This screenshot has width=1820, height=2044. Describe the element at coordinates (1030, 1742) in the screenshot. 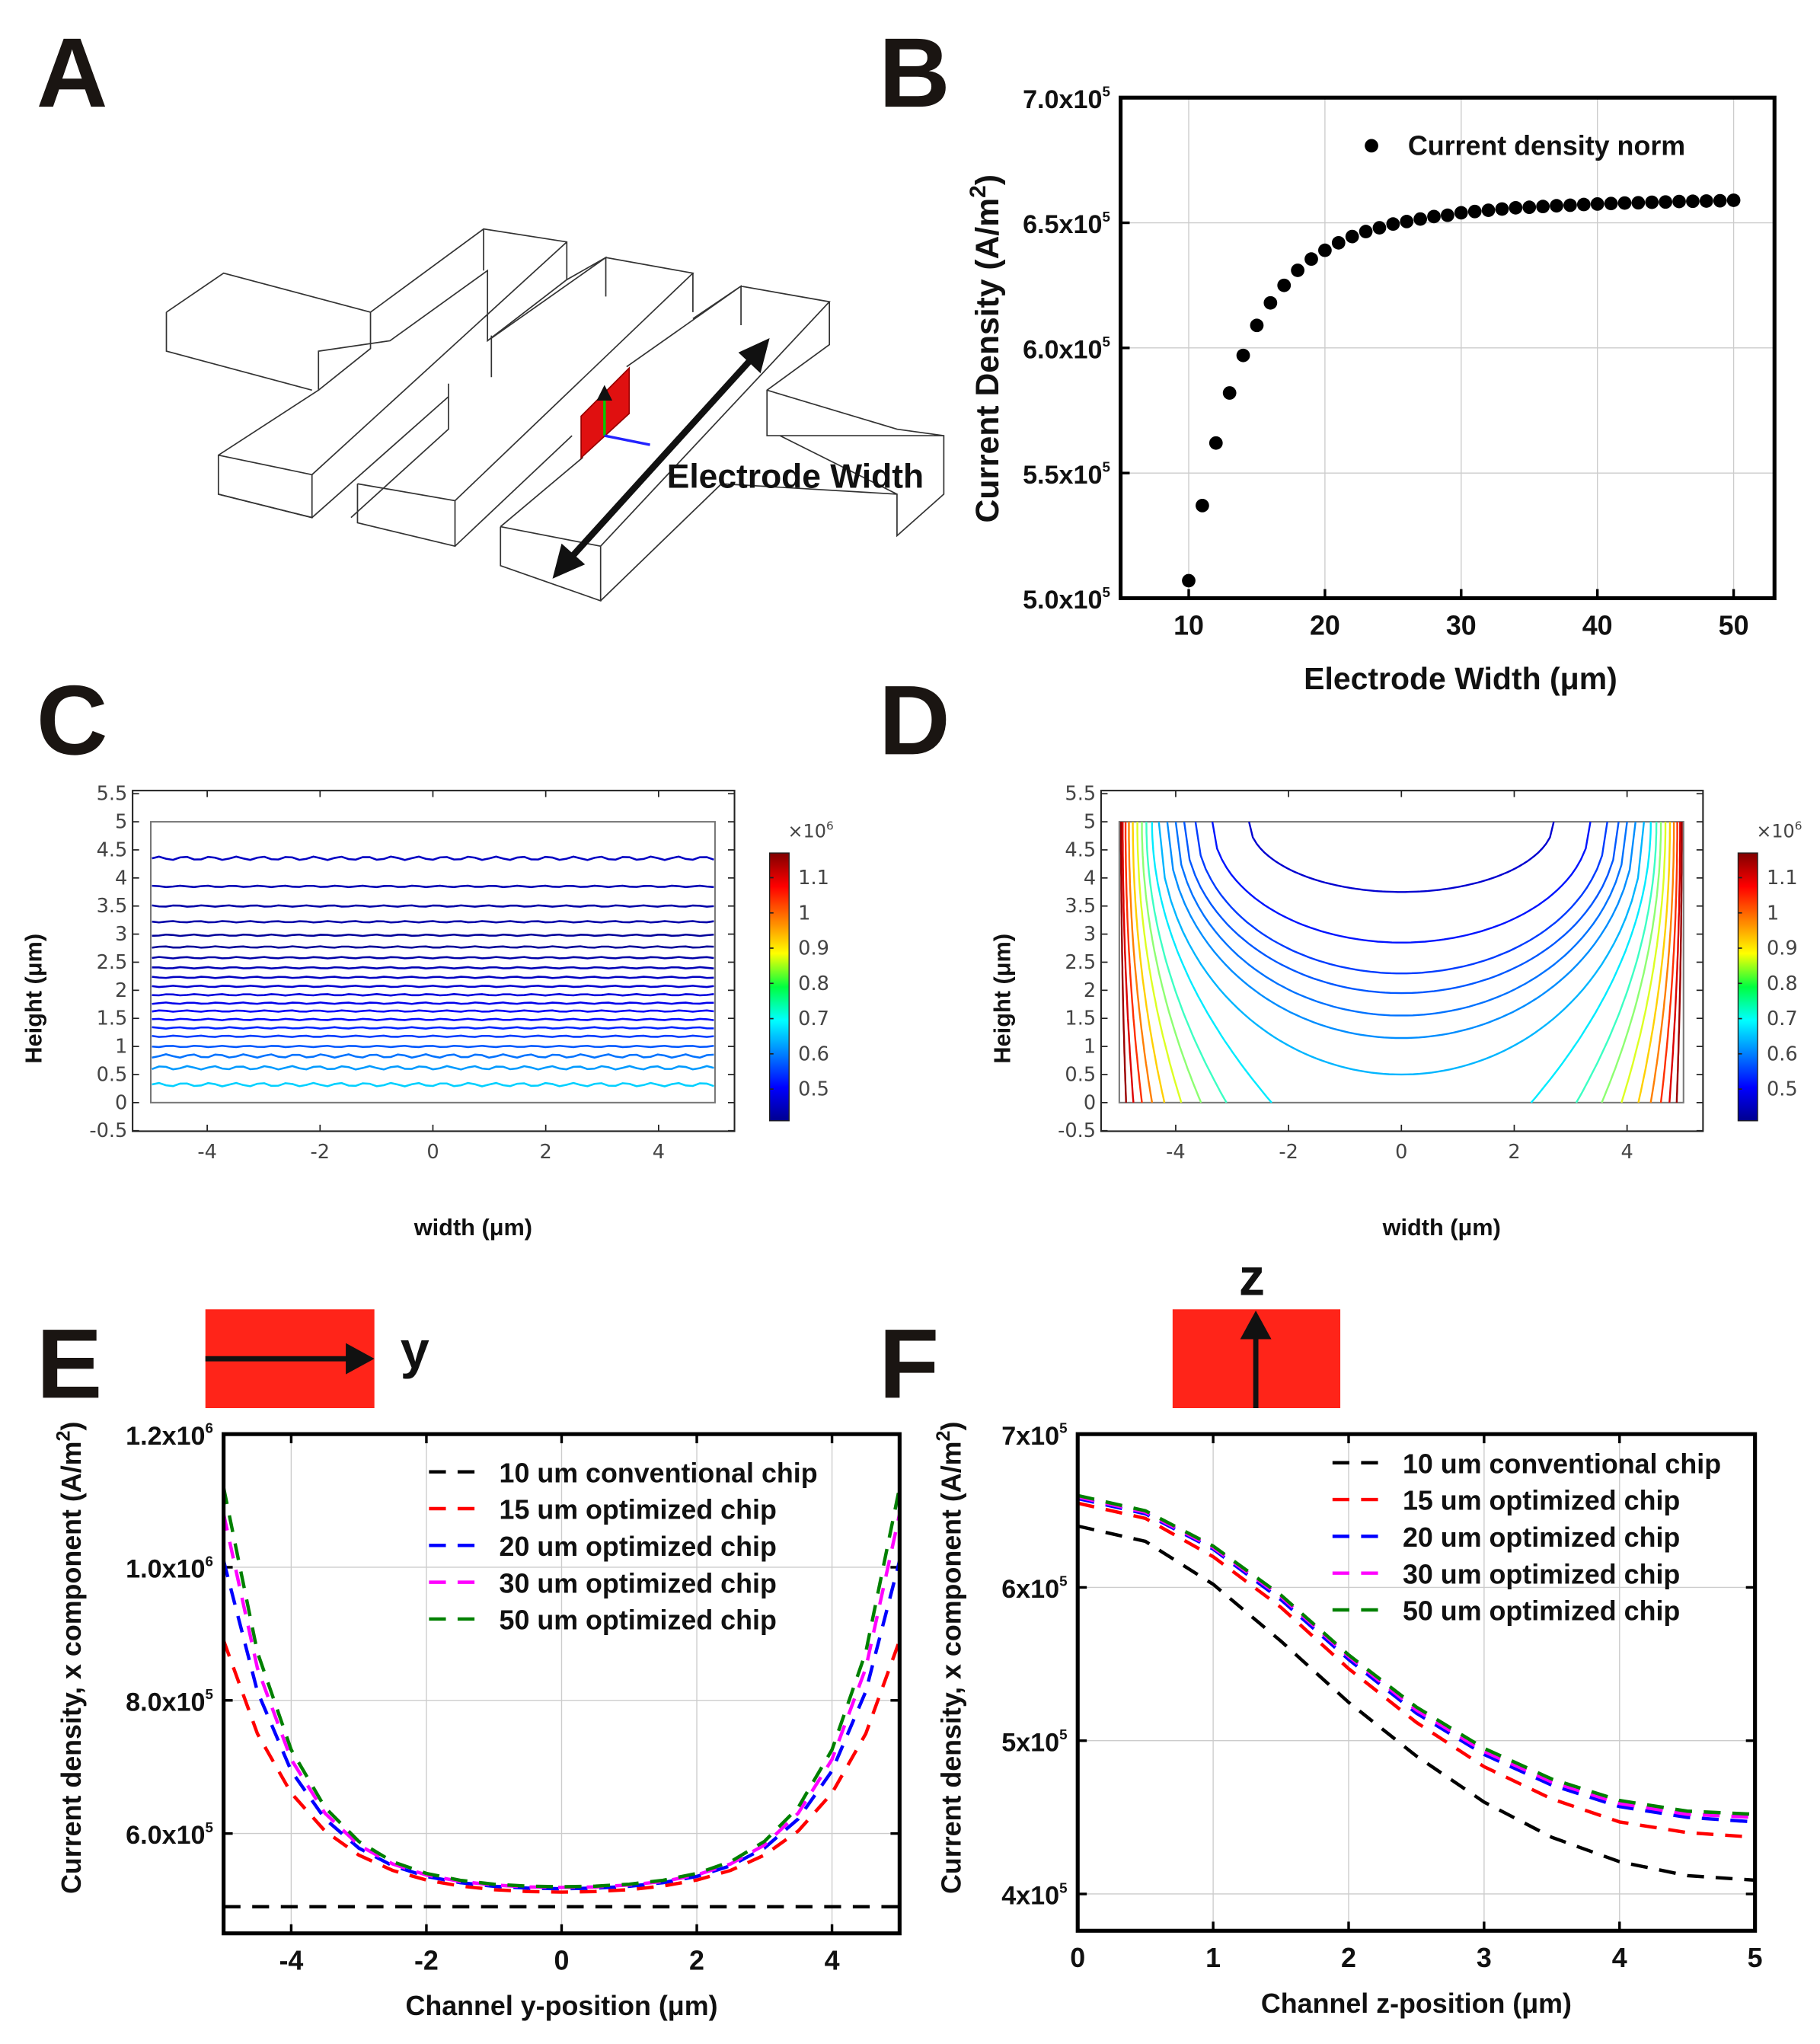

I see `y-tick-label-base: 5x10` at that location.